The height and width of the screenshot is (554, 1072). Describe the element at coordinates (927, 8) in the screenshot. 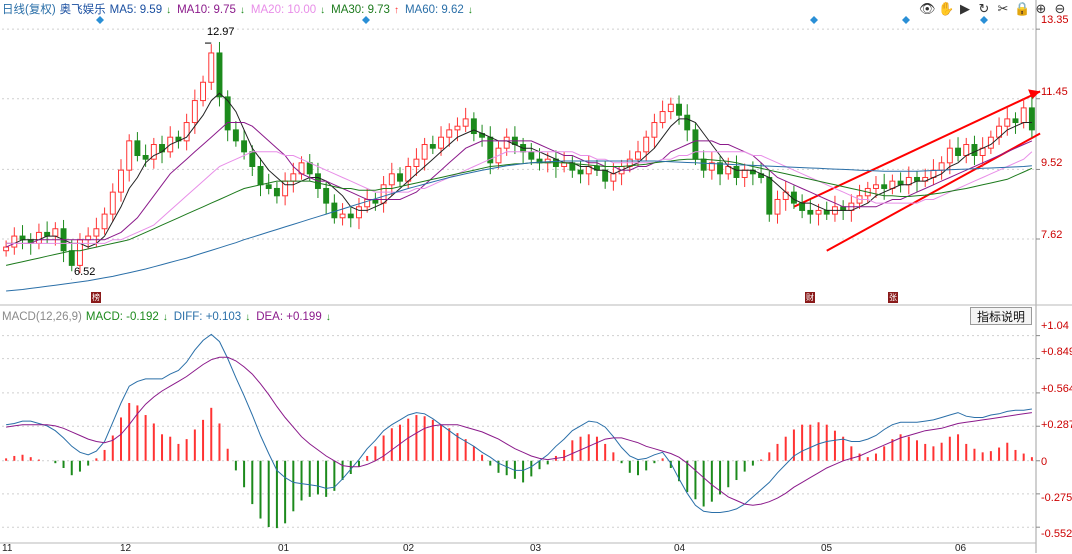

I see `eye-icon: 👁` at that location.